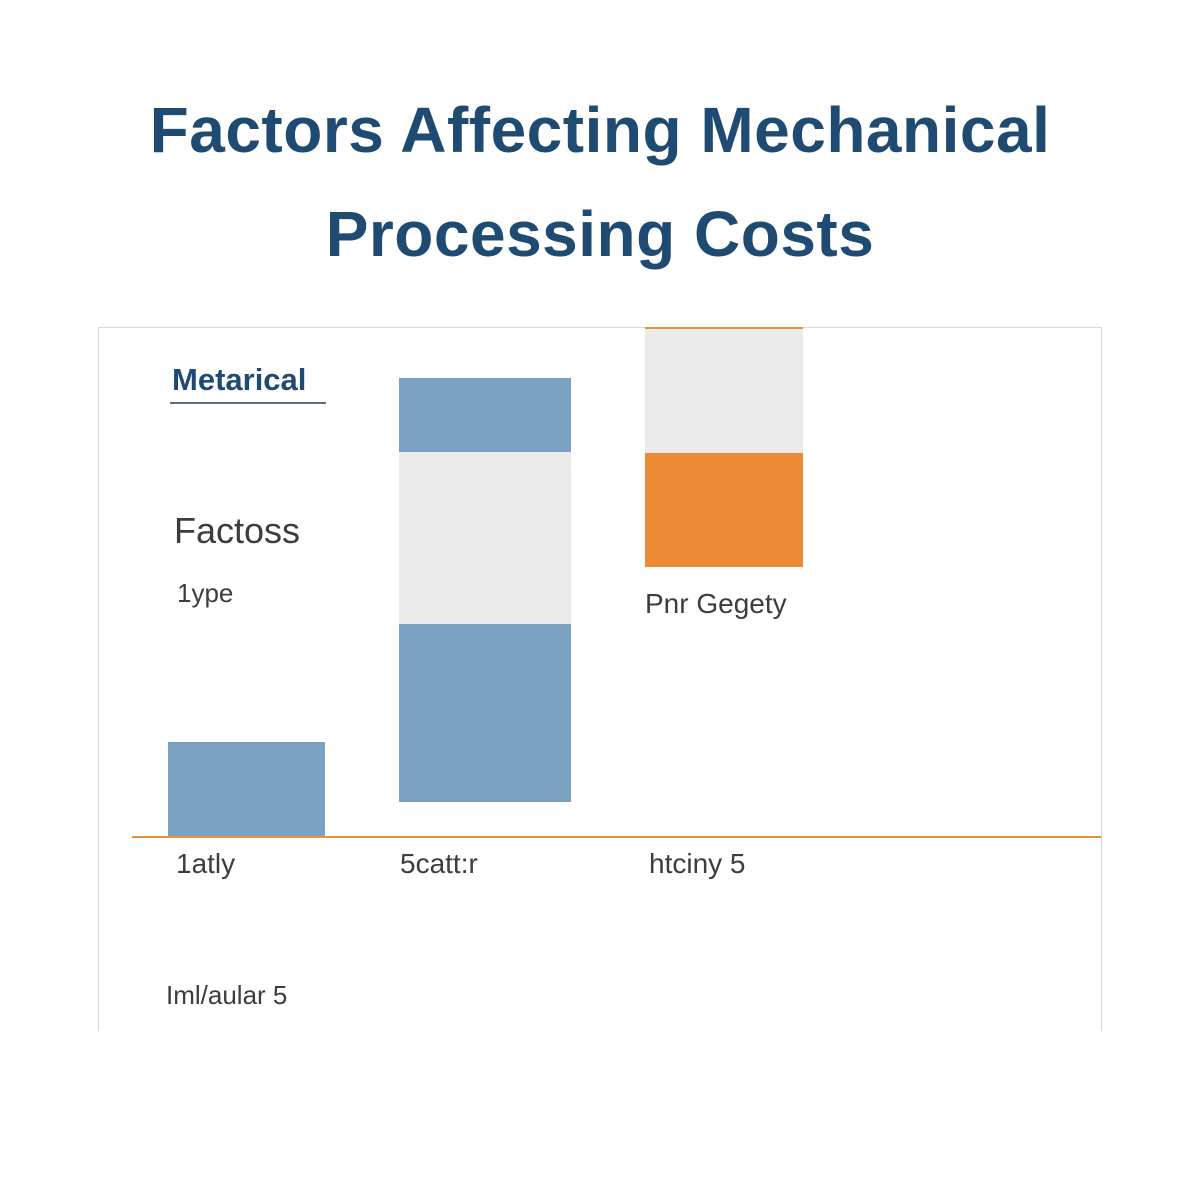 Image resolution: width=1200 pixels, height=1200 pixels. I want to click on type-label: 1ype, so click(205, 593).